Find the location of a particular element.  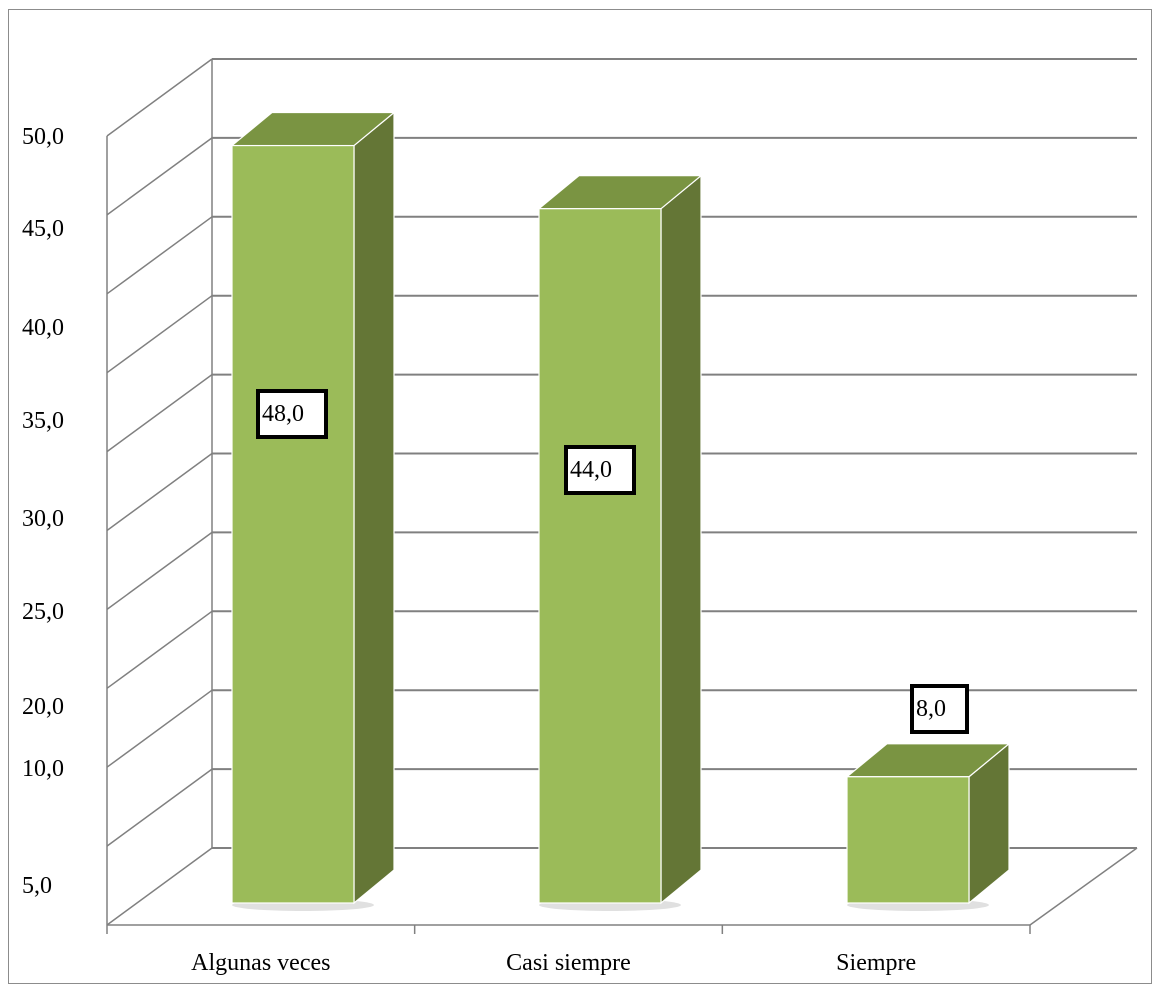

data-label: 48,0 is located at coordinates (283, 414).